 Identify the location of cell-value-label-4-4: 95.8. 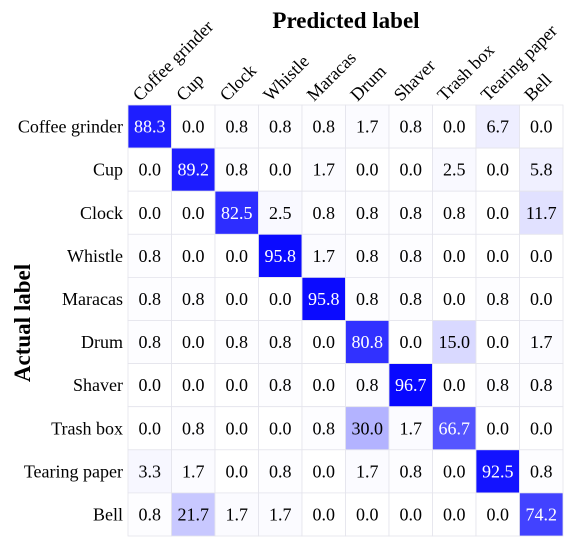
(324, 299).